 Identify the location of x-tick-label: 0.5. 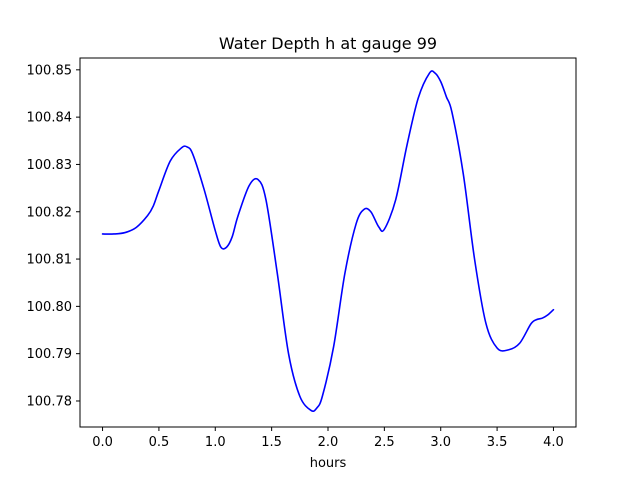
(159, 442).